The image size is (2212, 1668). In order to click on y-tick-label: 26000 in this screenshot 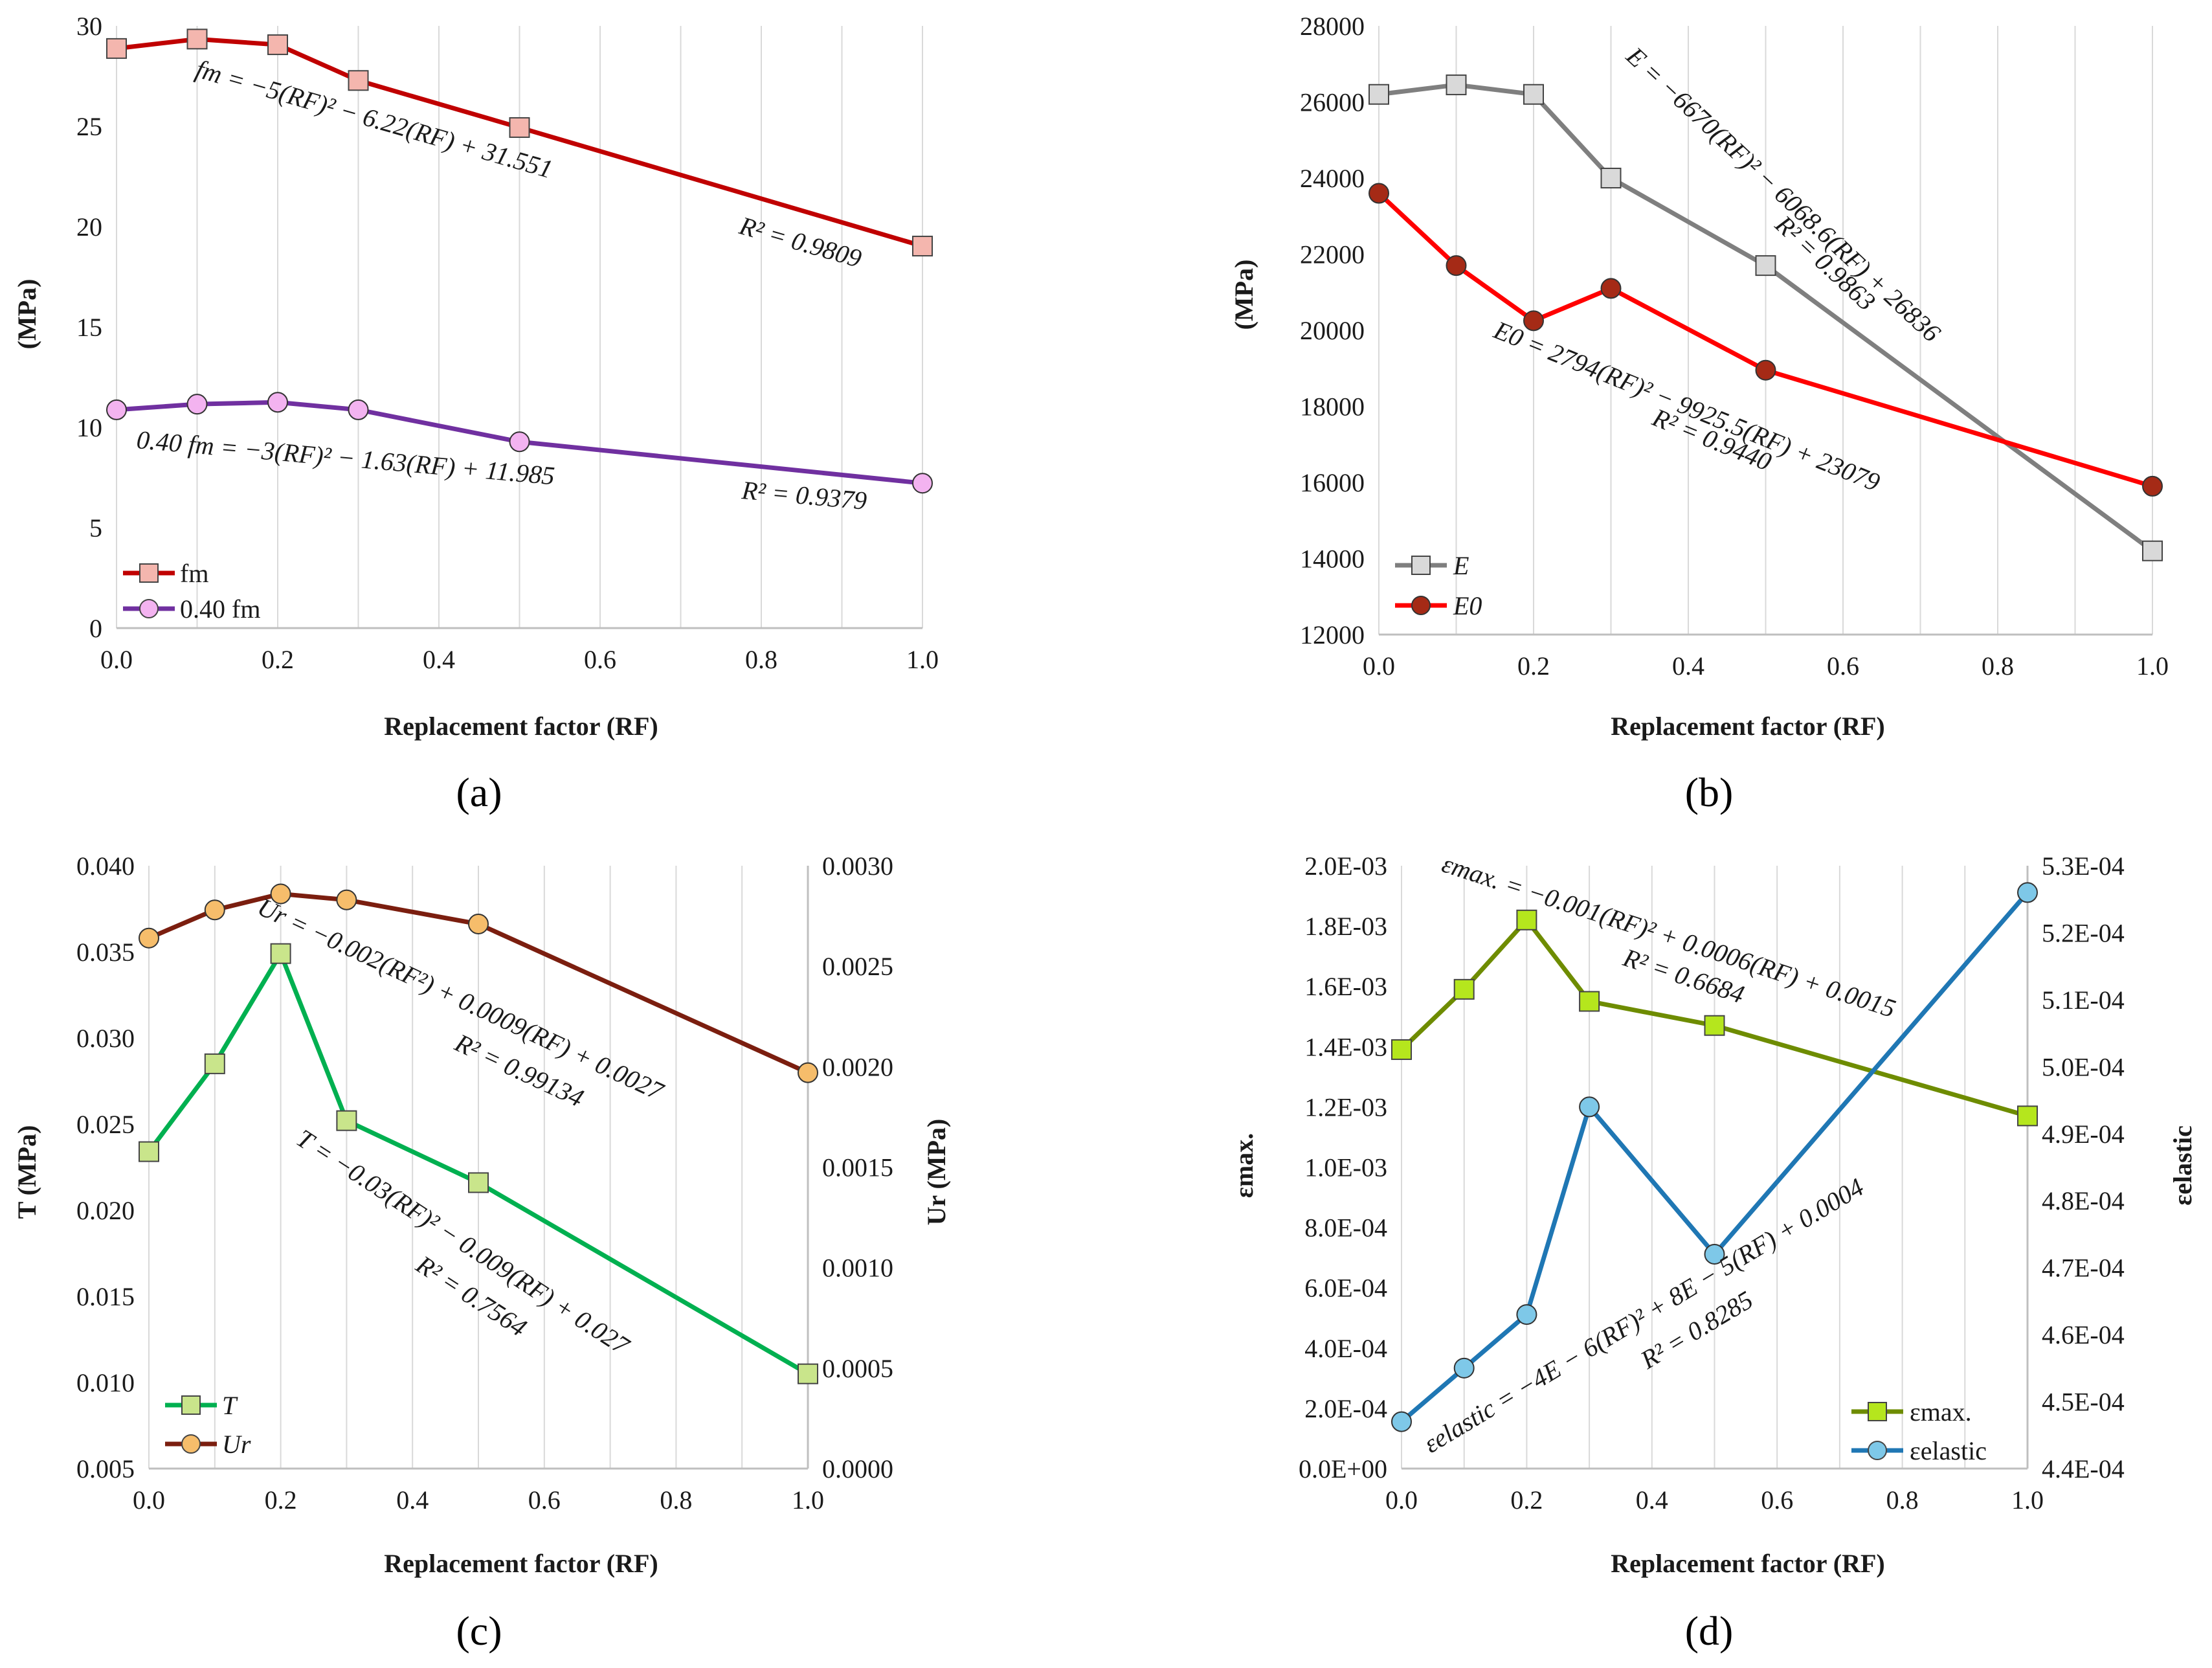, I will do `click(1332, 102)`.